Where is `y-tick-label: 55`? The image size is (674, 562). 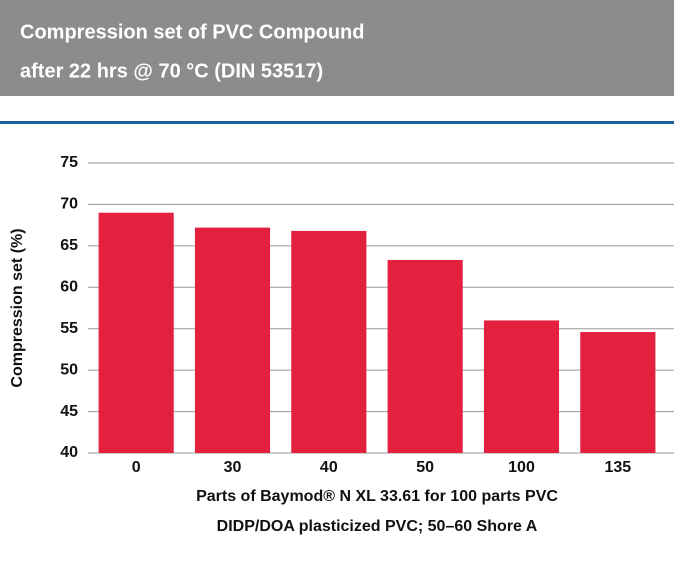
y-tick-label: 55 is located at coordinates (69, 328).